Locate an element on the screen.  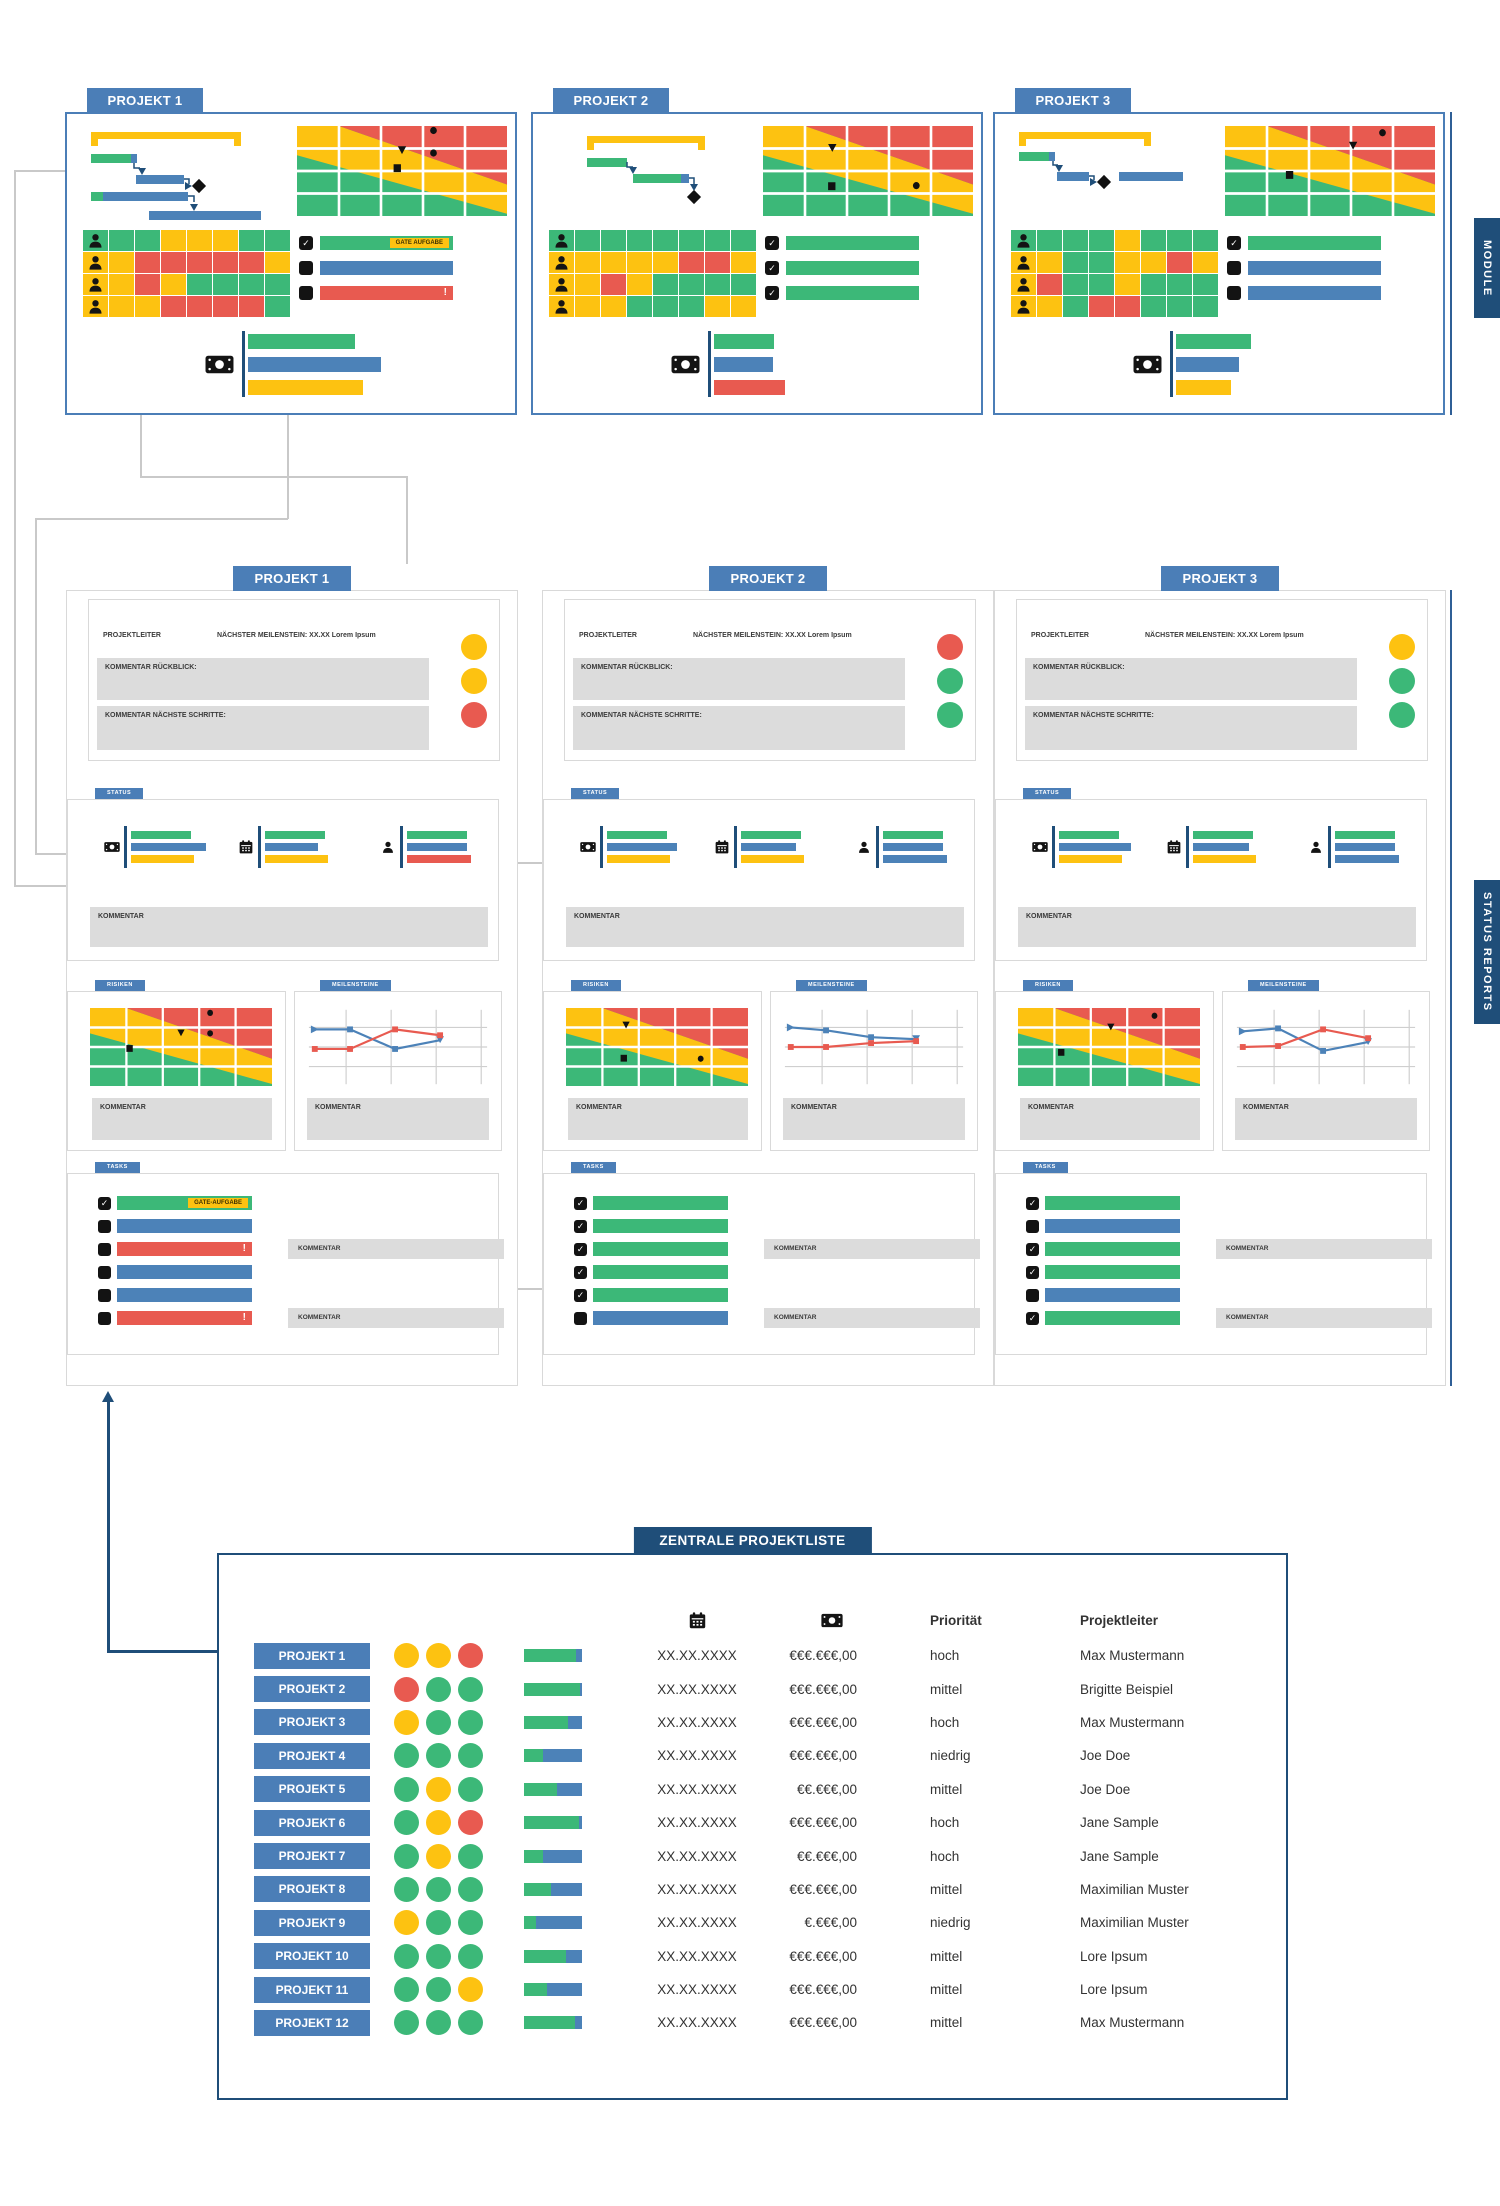
project-button: PROJEKT 11 is located at coordinates (312, 1989).